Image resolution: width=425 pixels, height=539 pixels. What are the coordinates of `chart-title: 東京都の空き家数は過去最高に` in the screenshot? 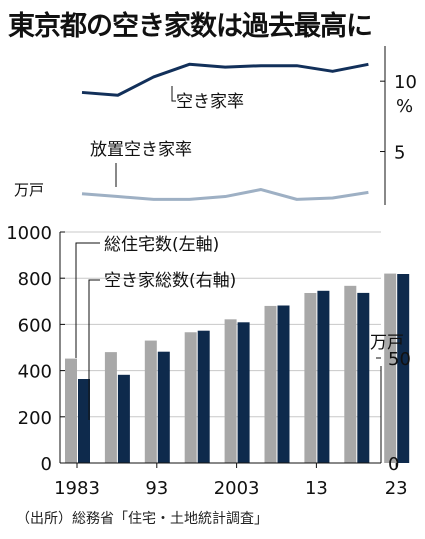 It's located at (190, 26).